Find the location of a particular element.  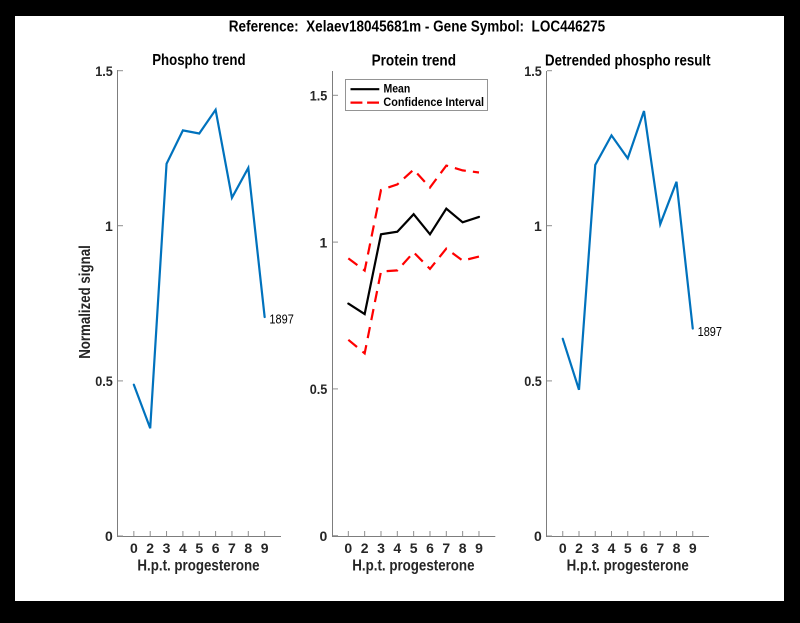

svg-text: Protein trend is located at coordinates (414, 60).